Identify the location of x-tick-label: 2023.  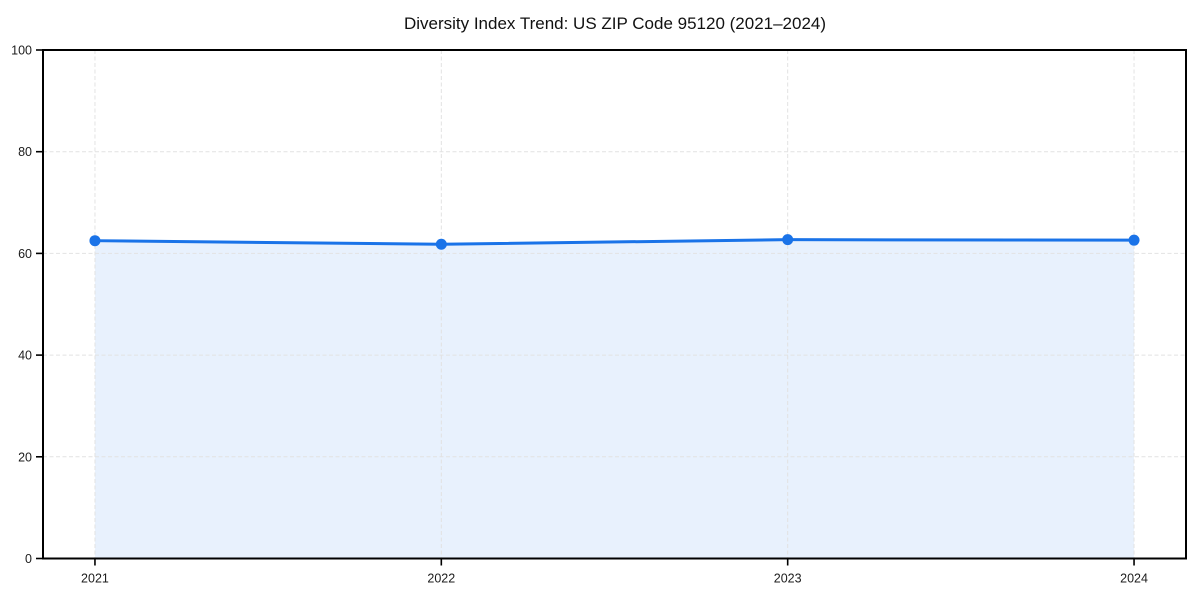
(788, 579).